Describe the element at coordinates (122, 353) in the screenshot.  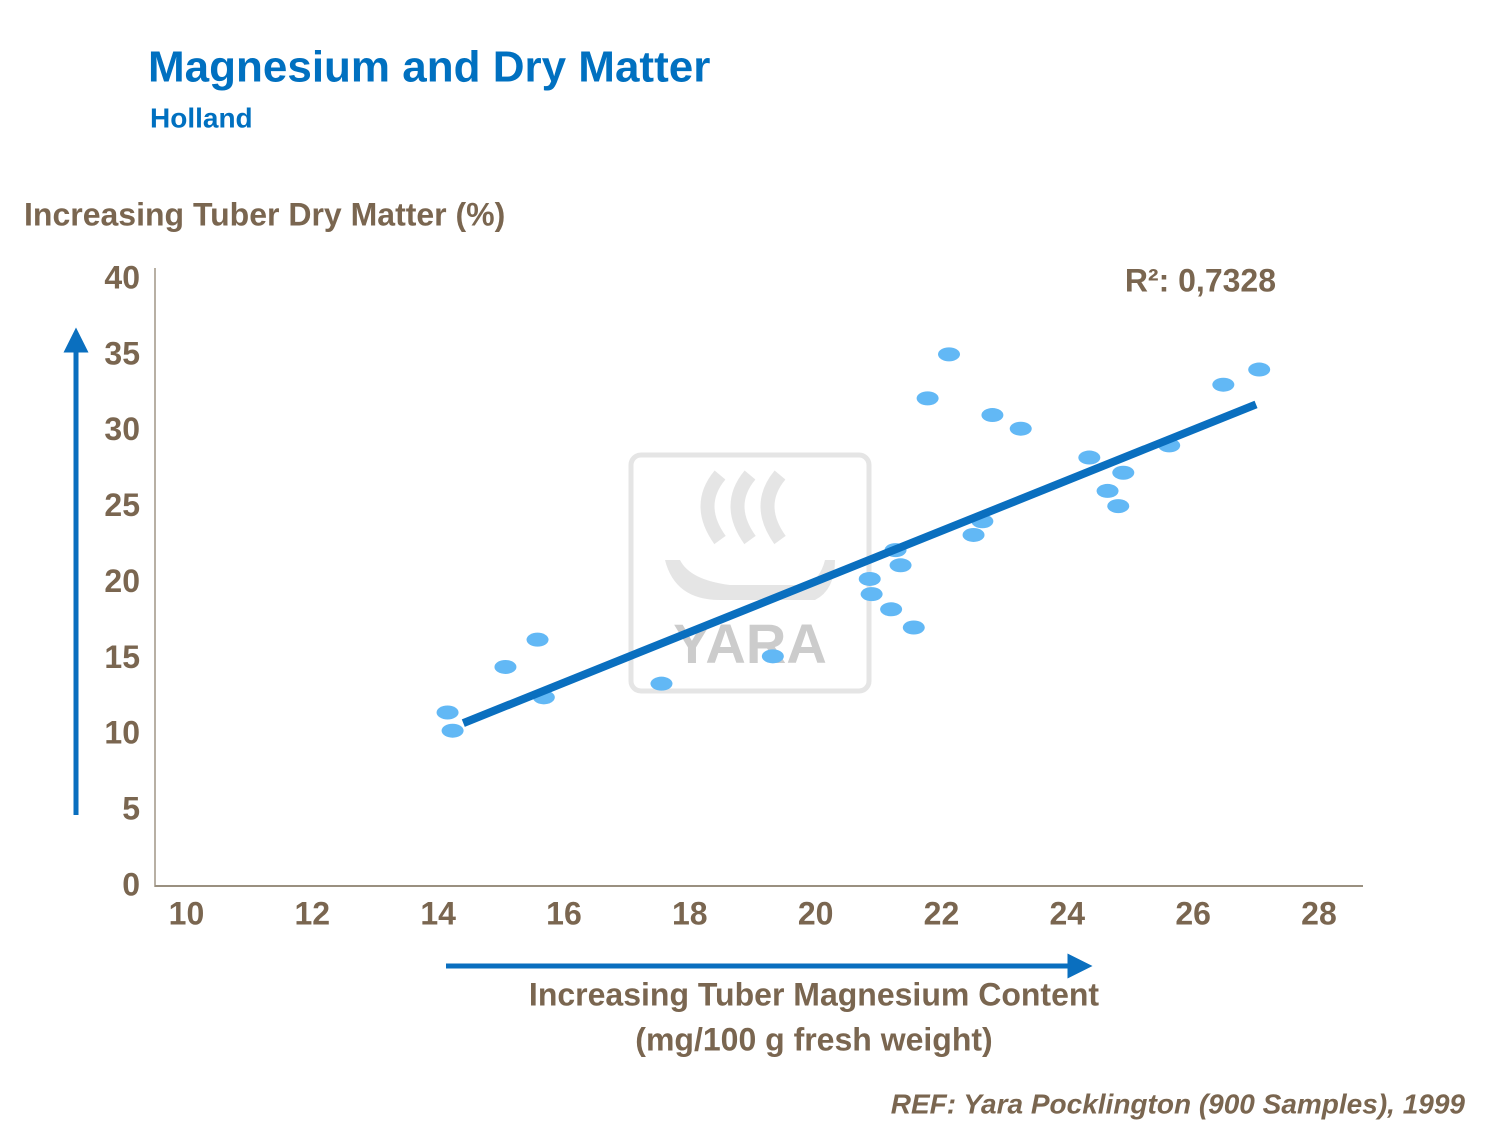
I see `y-tick-label: 35` at that location.